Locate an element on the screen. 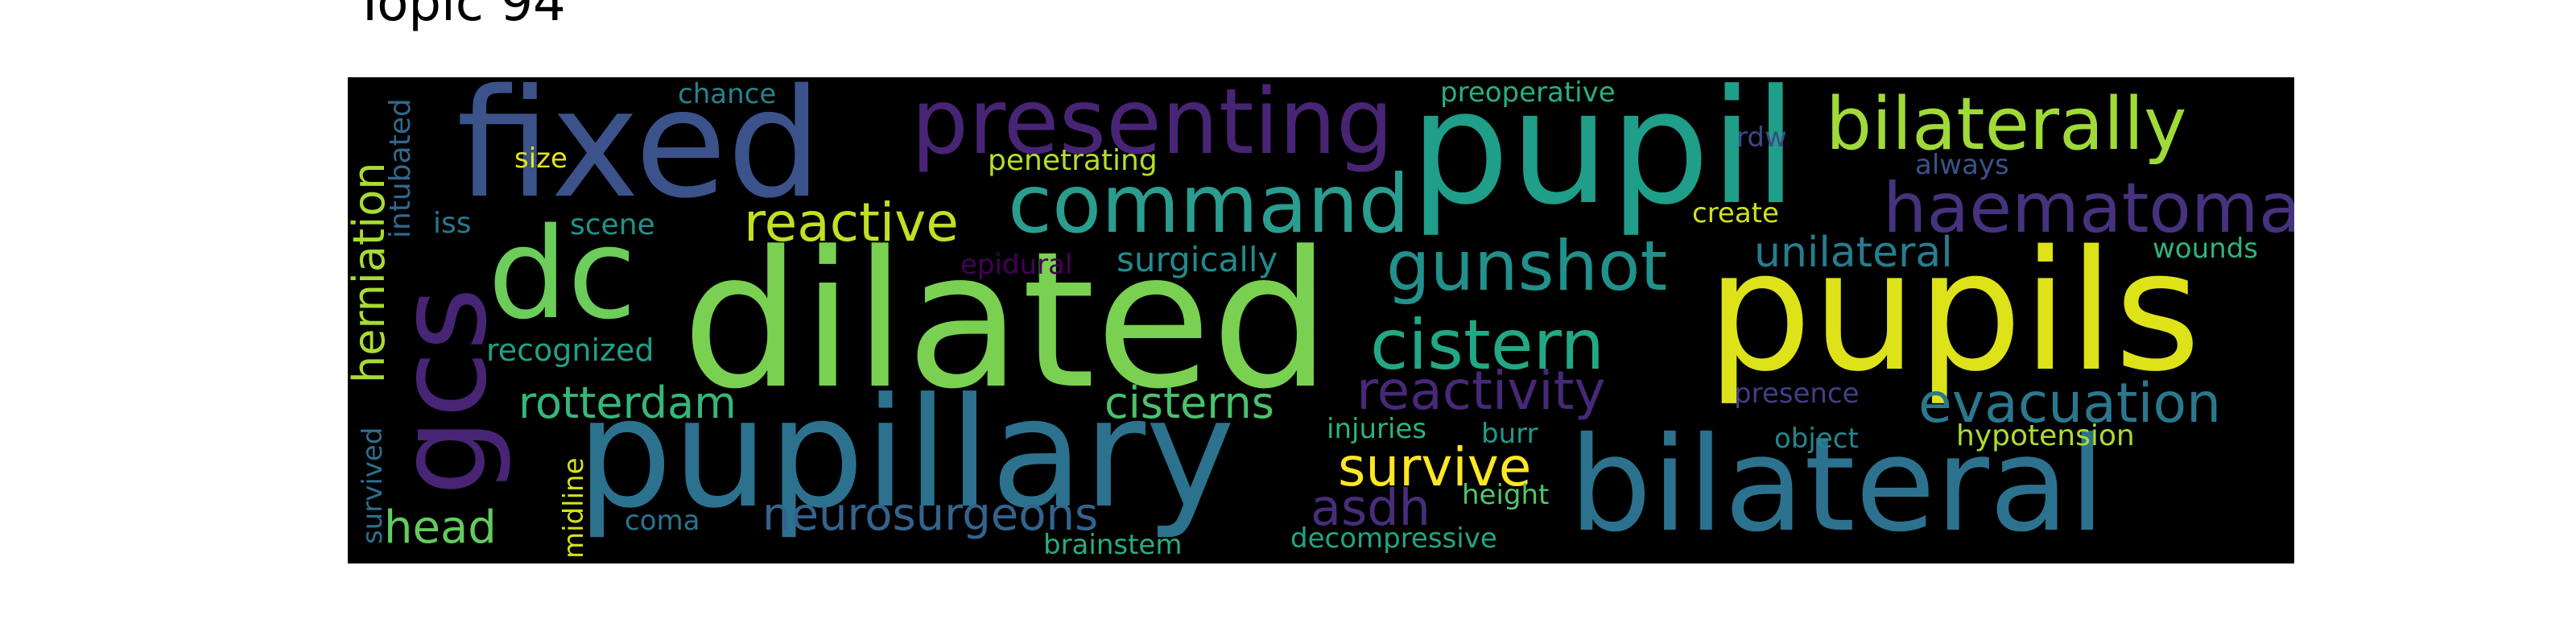 Image resolution: width=2576 pixels, height=644 pixels. word-gunshot: gunshot is located at coordinates (1527, 266).